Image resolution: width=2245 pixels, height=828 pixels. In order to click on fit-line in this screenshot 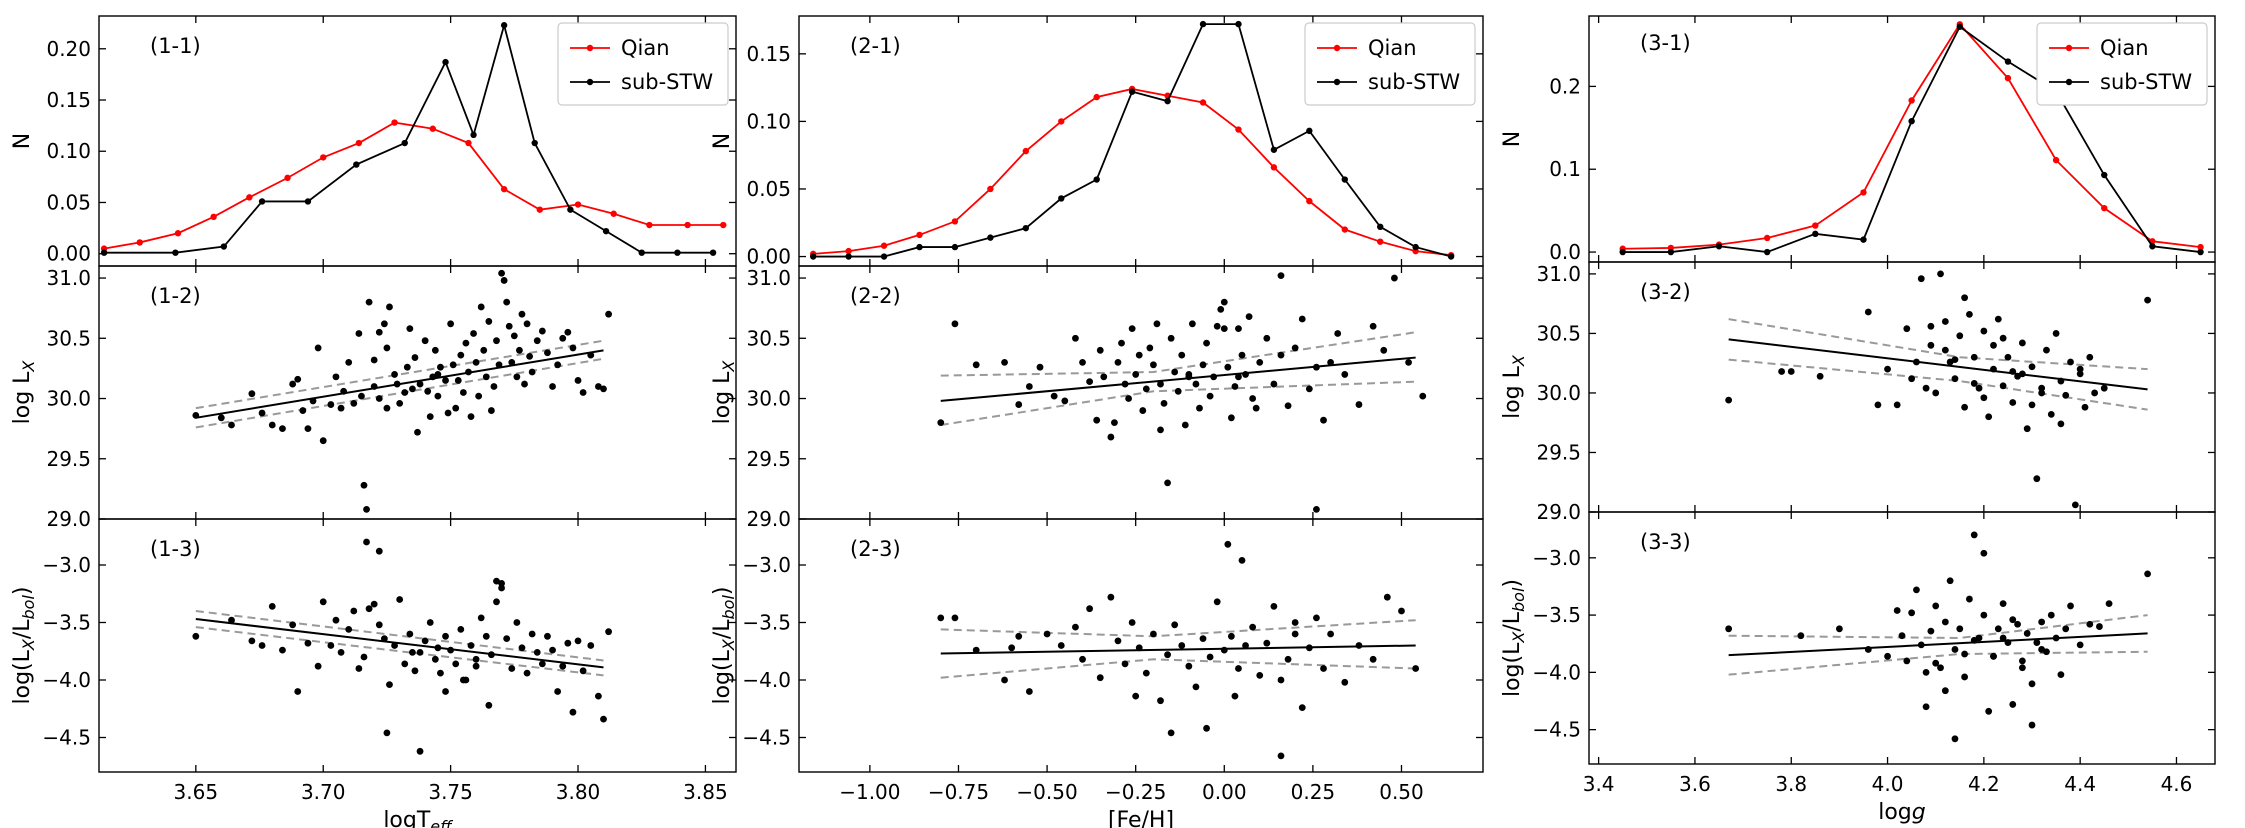, I will do `click(1178, 379)`.